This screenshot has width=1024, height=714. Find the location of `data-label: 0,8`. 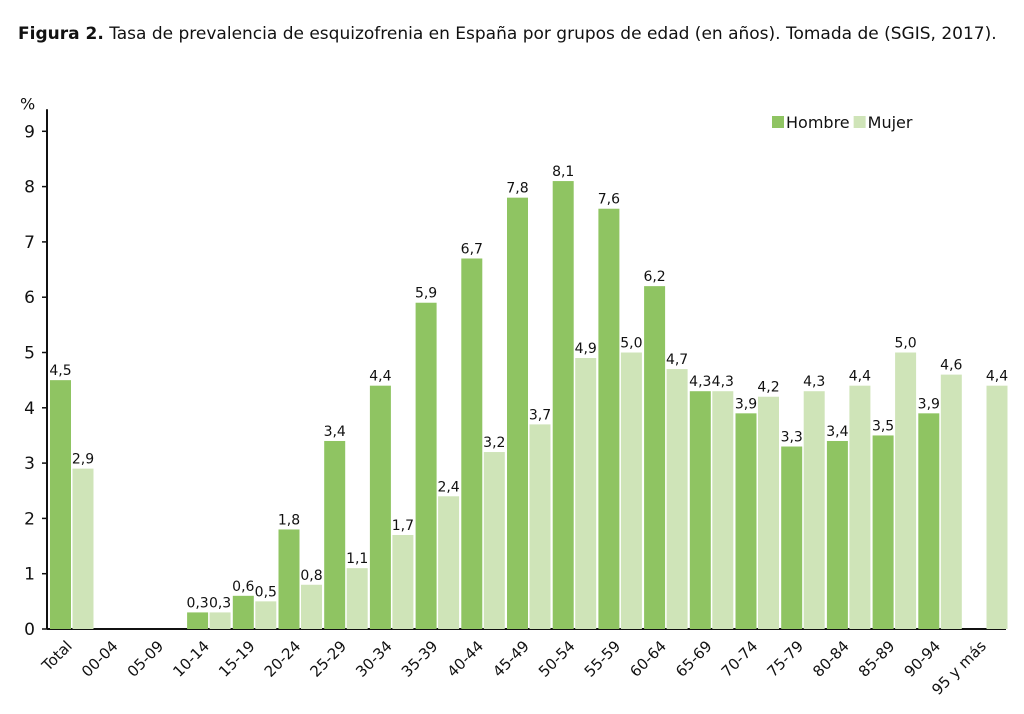

data-label: 0,8 is located at coordinates (311, 576).